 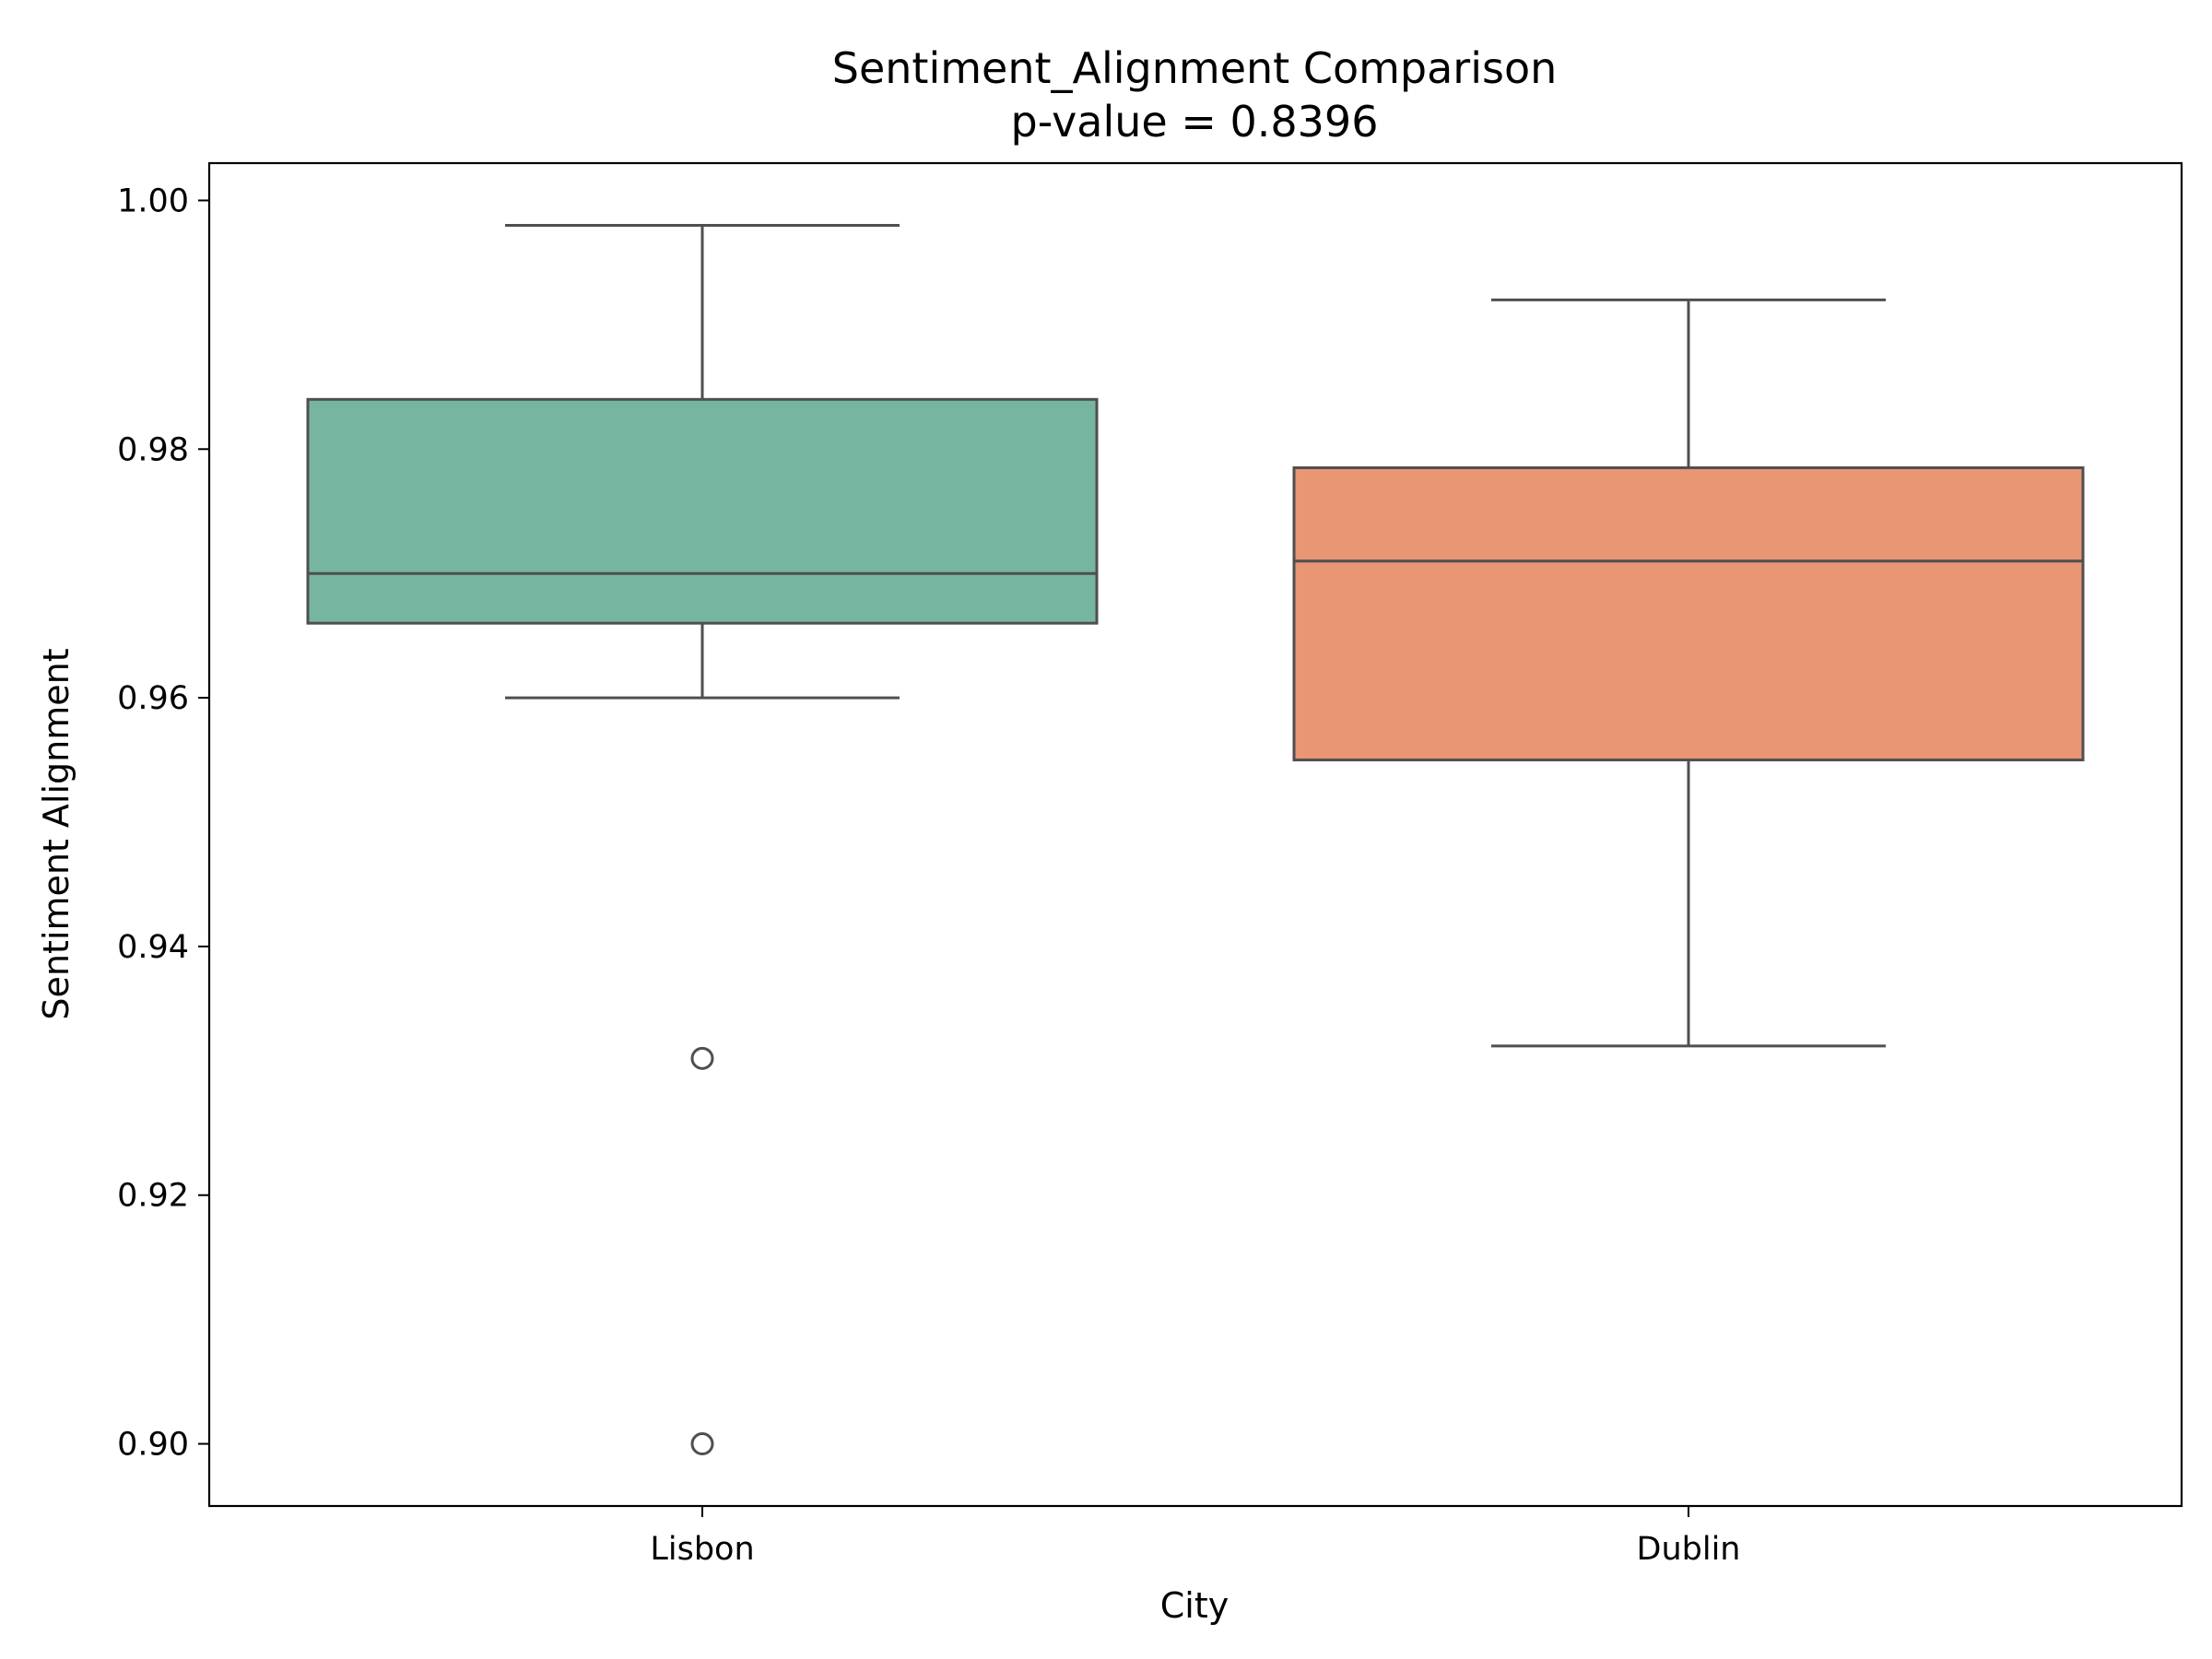 I want to click on x-tick-label: Lisbon, so click(x=702, y=1549).